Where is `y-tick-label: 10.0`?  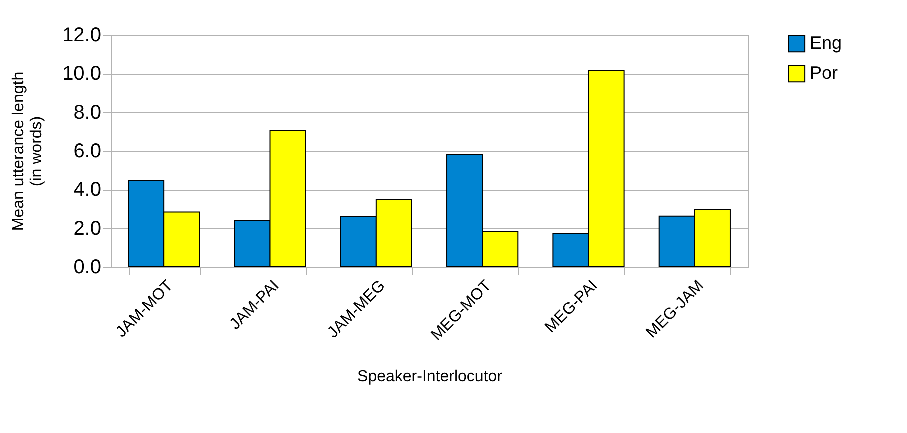
y-tick-label: 10.0 is located at coordinates (82, 74).